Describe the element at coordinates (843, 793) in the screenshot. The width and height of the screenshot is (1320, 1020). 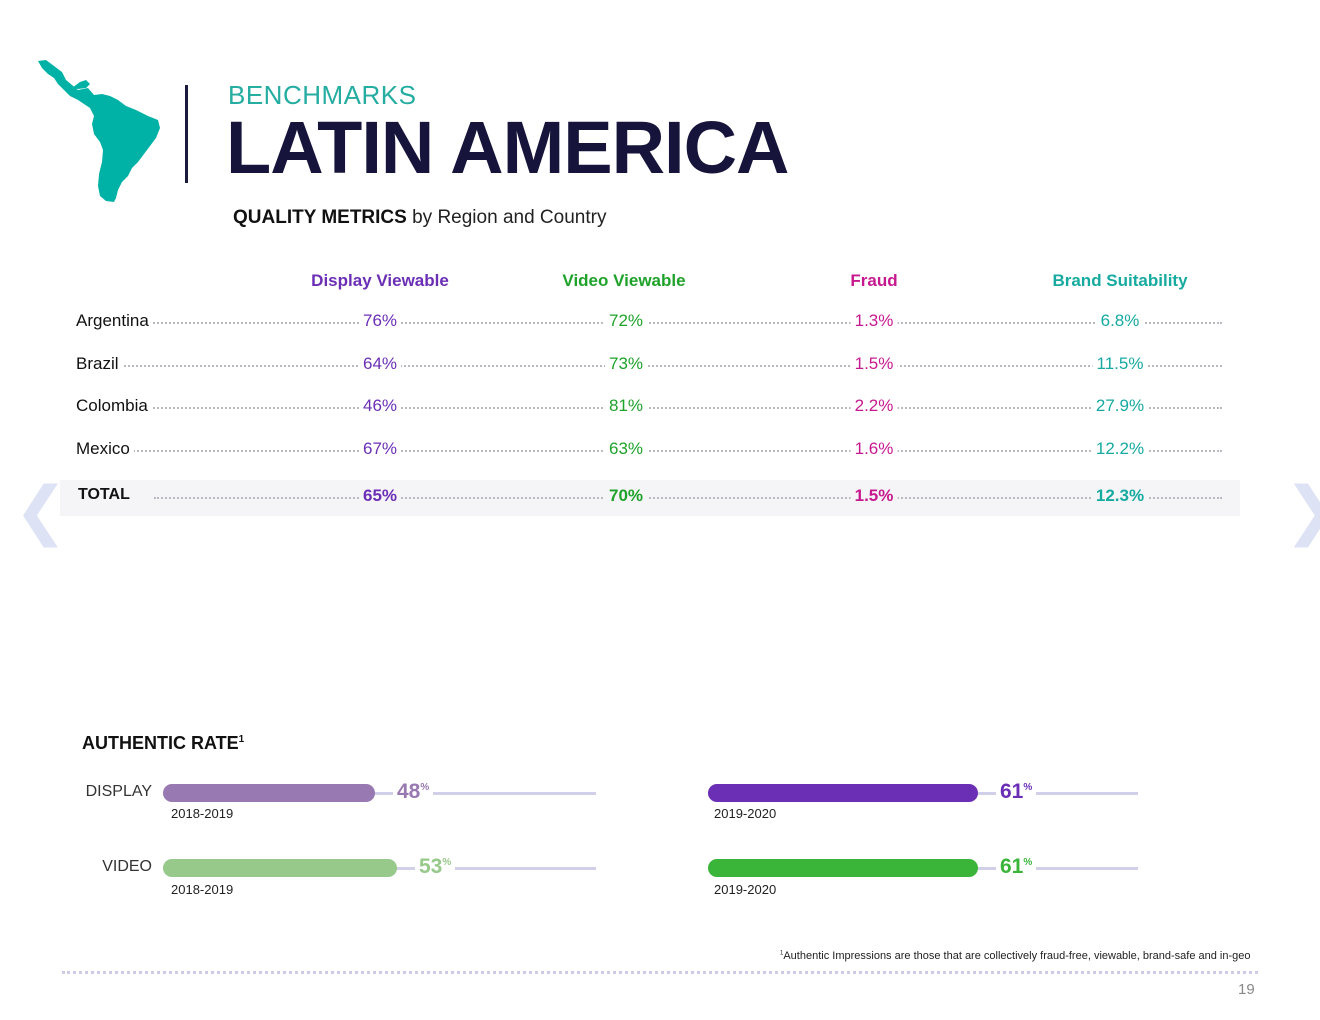
I see `display-curr-bar` at that location.